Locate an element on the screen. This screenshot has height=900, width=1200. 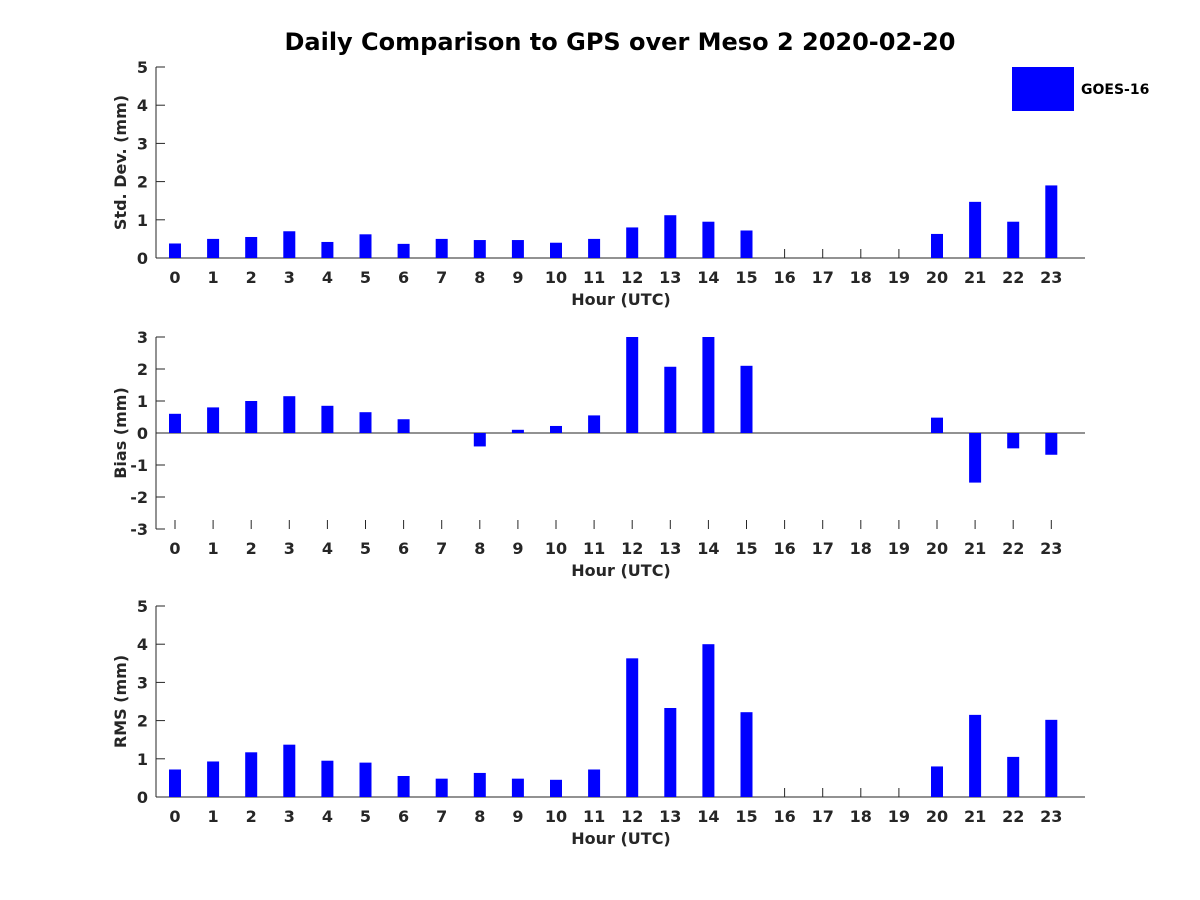
x-tick-label: 21 is located at coordinates (975, 548).